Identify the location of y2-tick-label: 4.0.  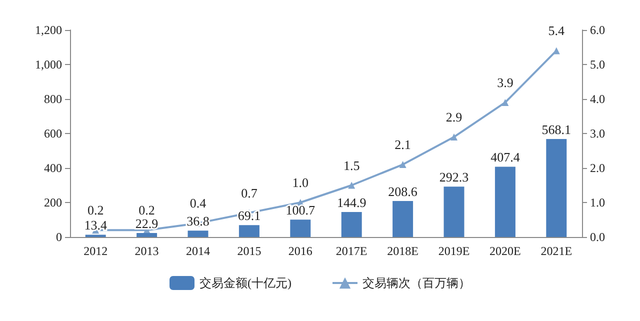
(597, 99).